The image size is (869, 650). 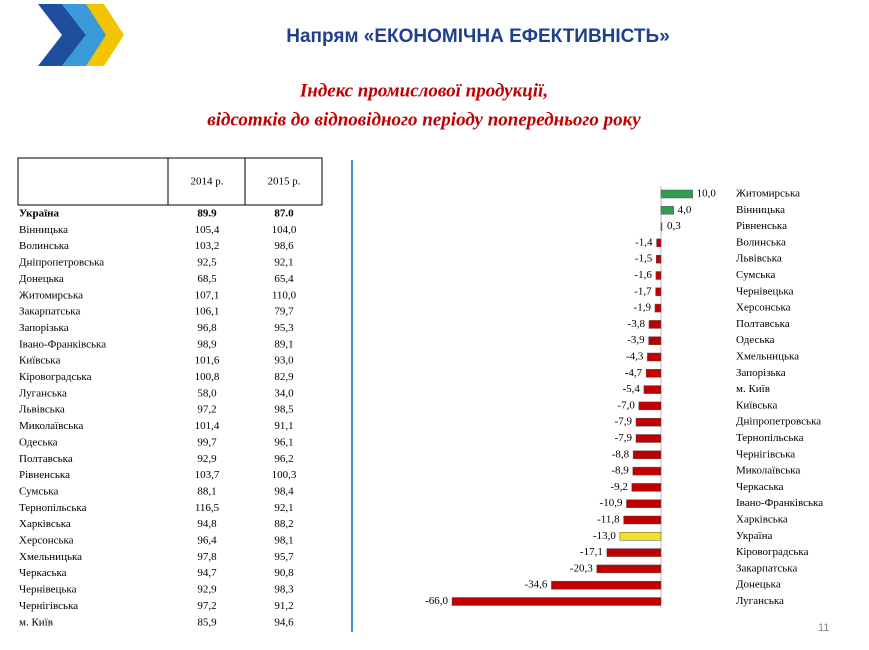 I want to click on row-label: Житомирська, so click(x=51, y=295).